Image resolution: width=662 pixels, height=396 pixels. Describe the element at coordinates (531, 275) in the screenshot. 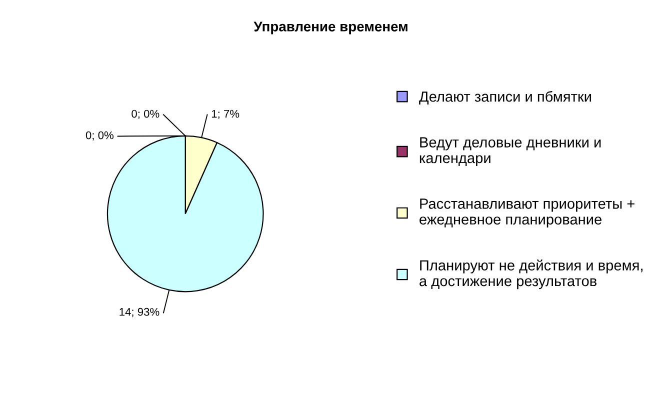

I see `legend-label: Планируют не действия и время, а достижение результатов` at that location.